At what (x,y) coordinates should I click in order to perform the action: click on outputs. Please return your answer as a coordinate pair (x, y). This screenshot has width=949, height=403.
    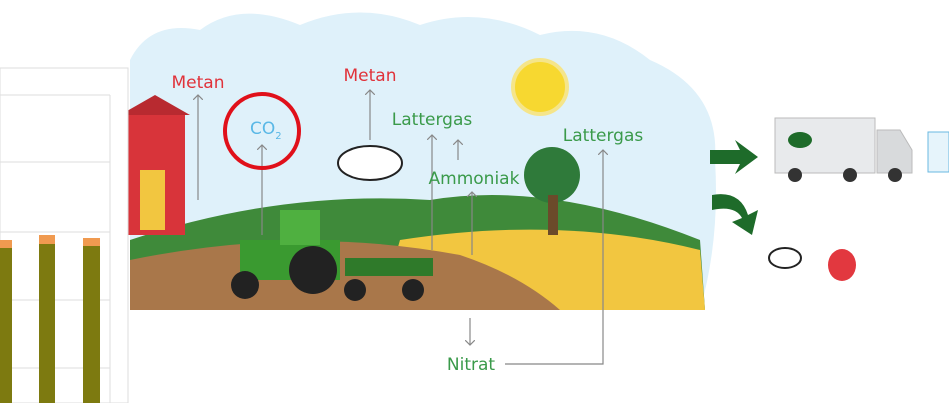
    Looking at the image, I should click on (829, 199).